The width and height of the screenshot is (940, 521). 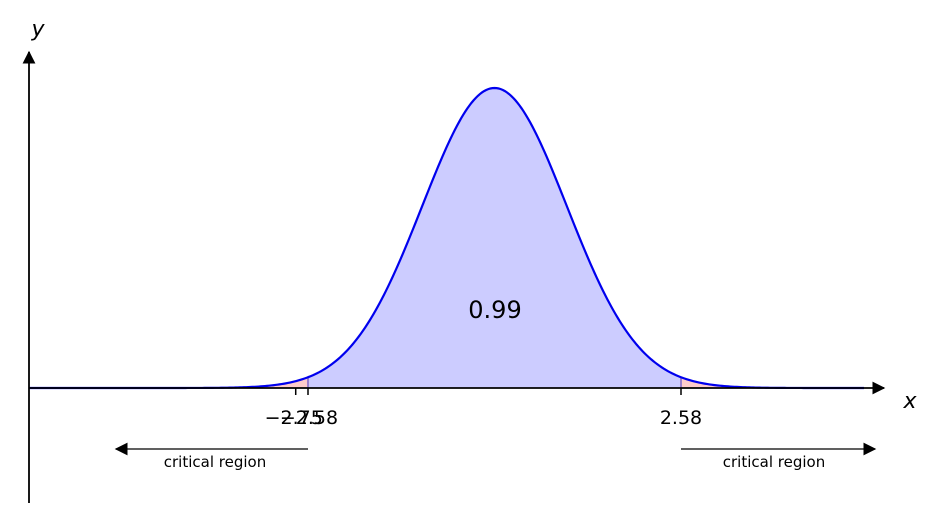 I want to click on acceptance-probability-label: 0.99, so click(x=494, y=310).